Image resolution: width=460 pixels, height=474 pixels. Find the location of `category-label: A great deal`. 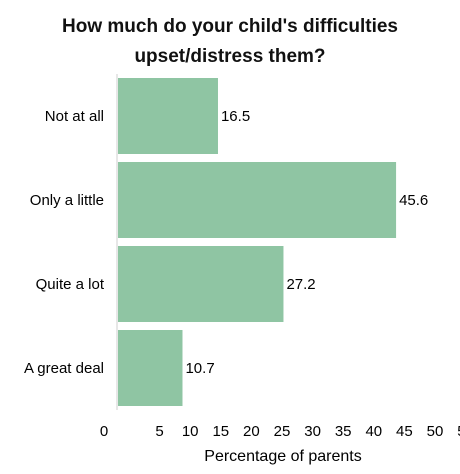

category-label: A great deal is located at coordinates (64, 368).